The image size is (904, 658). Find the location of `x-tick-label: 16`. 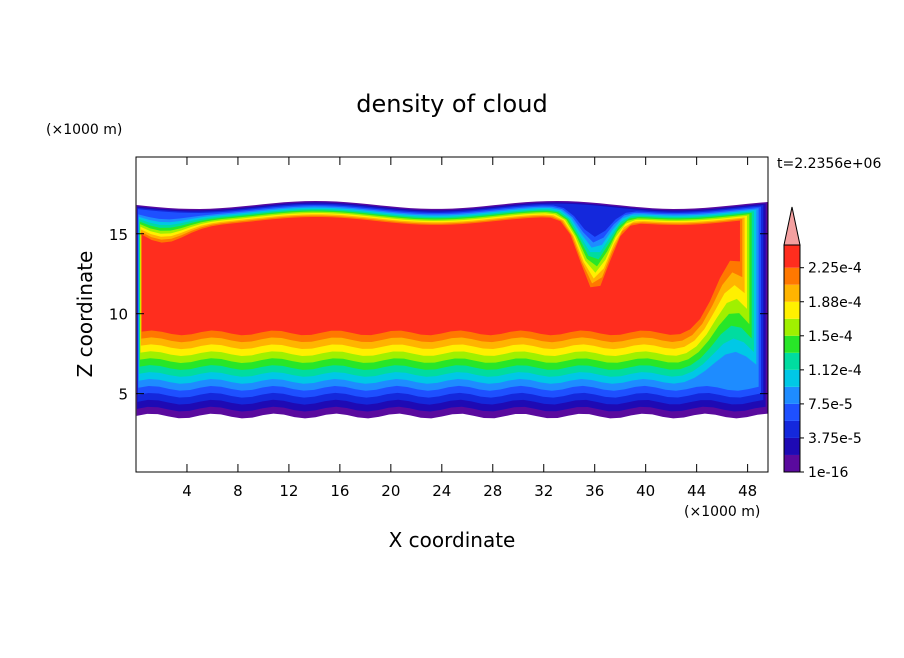

x-tick-label: 16 is located at coordinates (339, 491).